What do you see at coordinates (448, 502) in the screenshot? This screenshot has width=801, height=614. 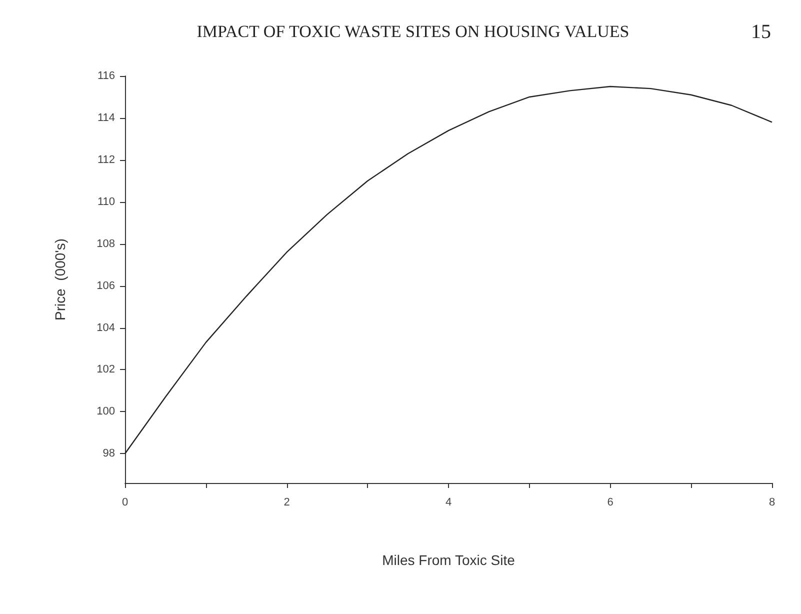 I see `x-tick-label: 4` at bounding box center [448, 502].